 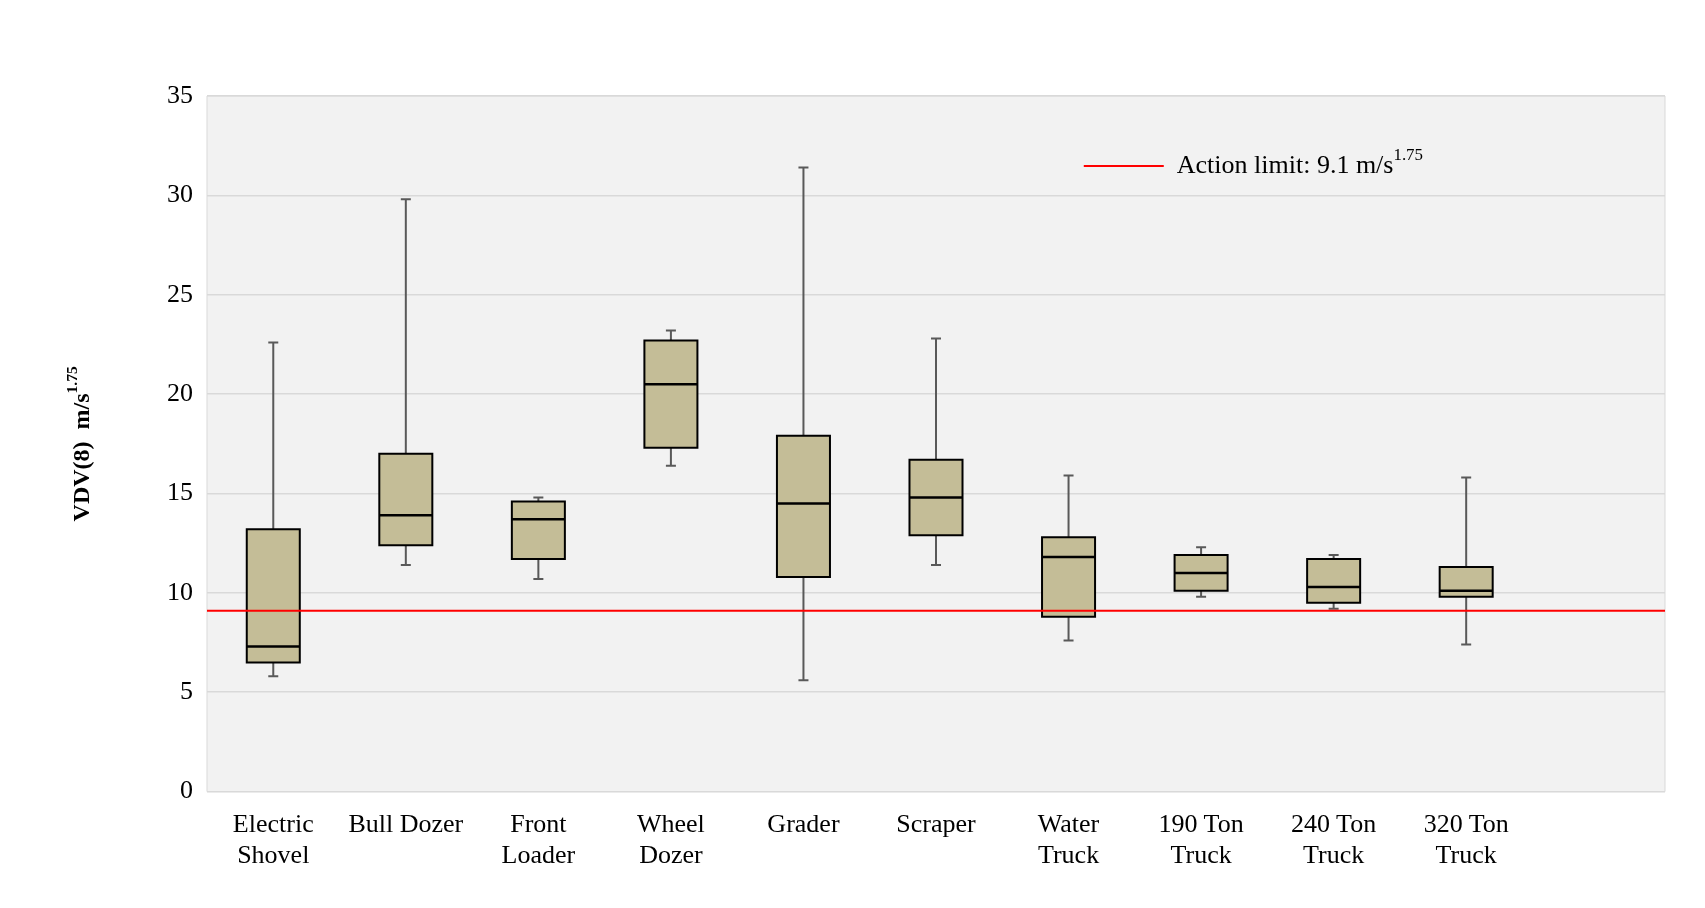 I want to click on y-tick-label: 15, so click(x=180, y=492).